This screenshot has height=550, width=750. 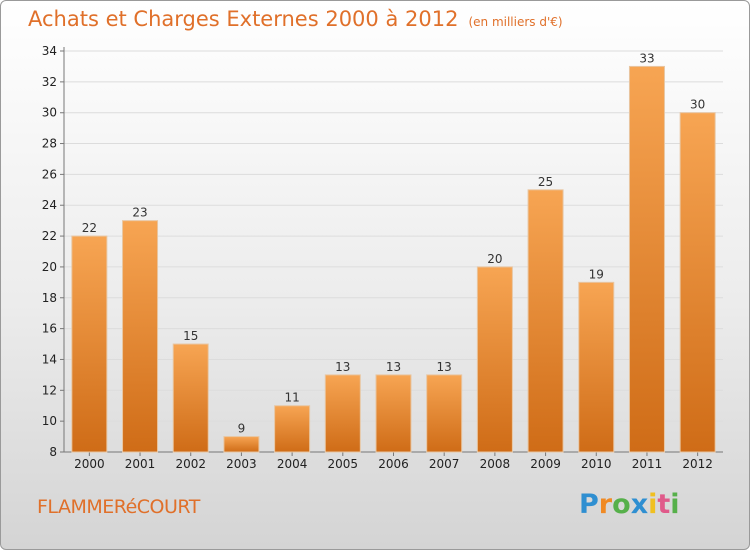 I want to click on bar-2011, so click(x=646, y=259).